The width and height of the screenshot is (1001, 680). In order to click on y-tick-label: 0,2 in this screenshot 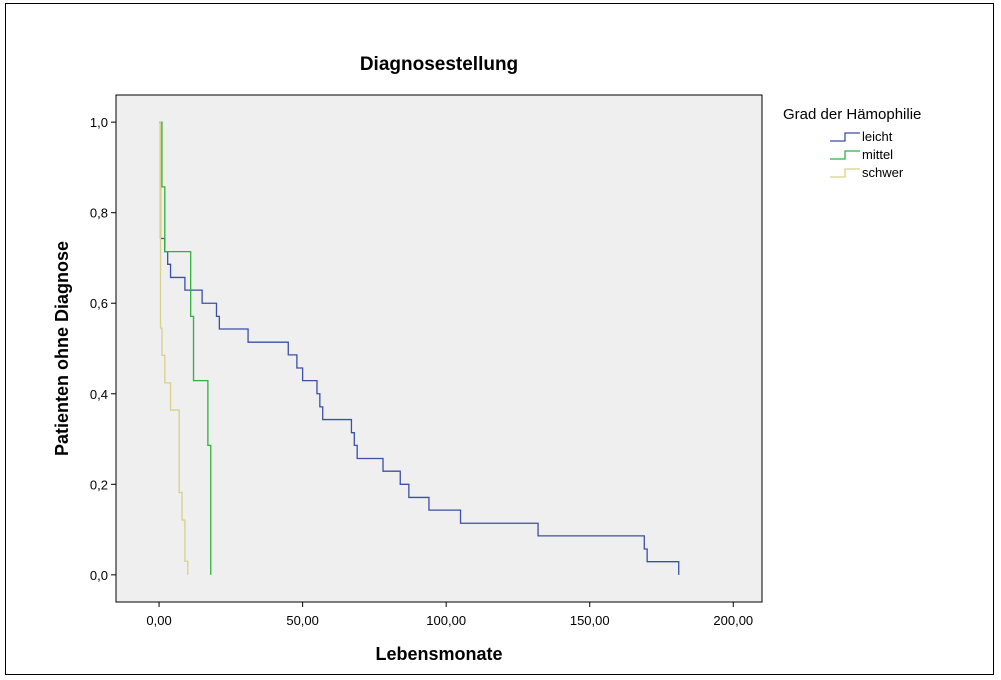, I will do `click(99, 484)`.